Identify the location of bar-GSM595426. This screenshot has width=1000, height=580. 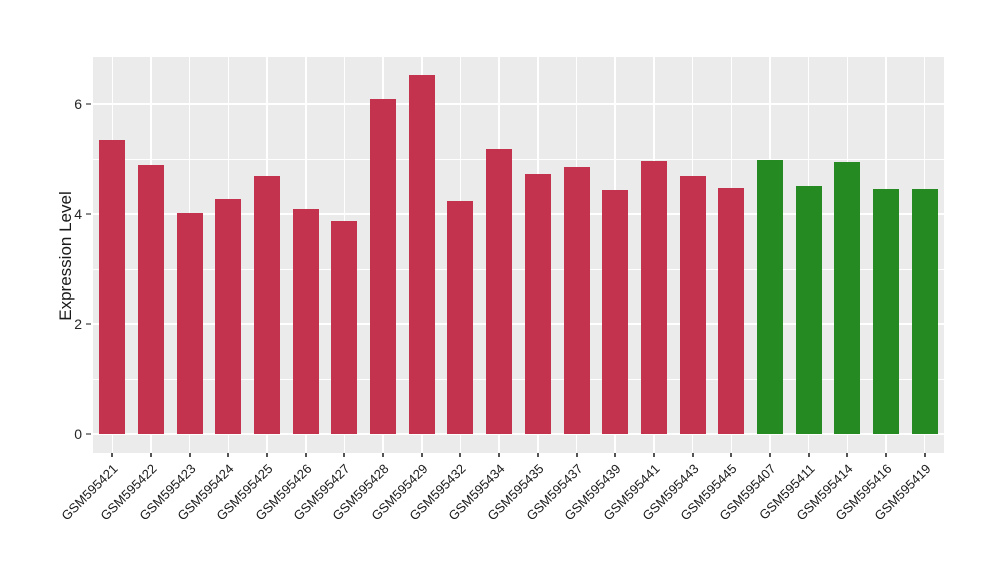
(305, 321).